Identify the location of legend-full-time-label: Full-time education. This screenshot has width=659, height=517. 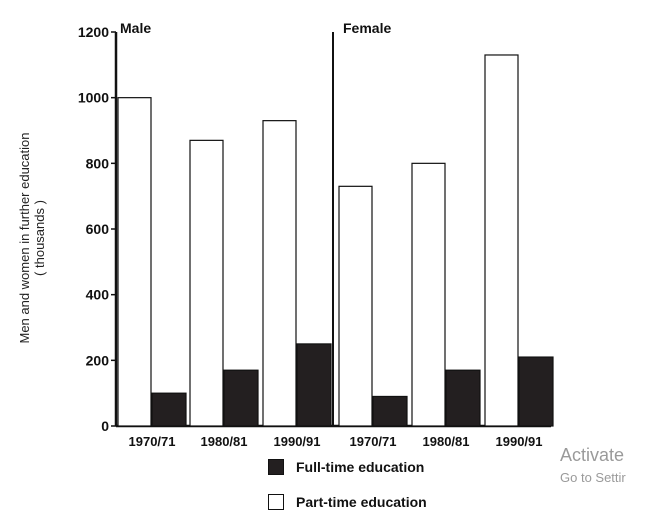
(360, 467).